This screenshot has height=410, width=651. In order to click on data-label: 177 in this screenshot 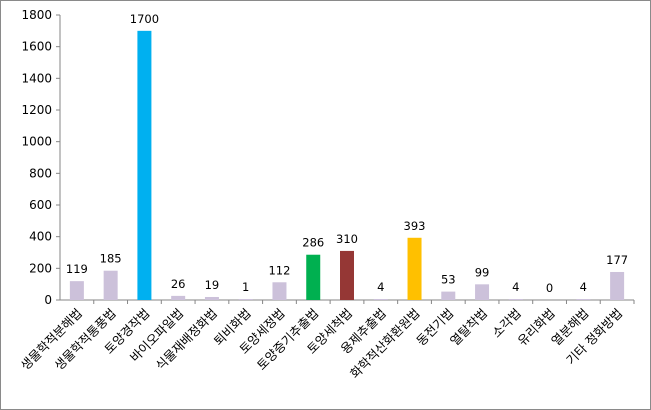, I will do `click(617, 260)`.